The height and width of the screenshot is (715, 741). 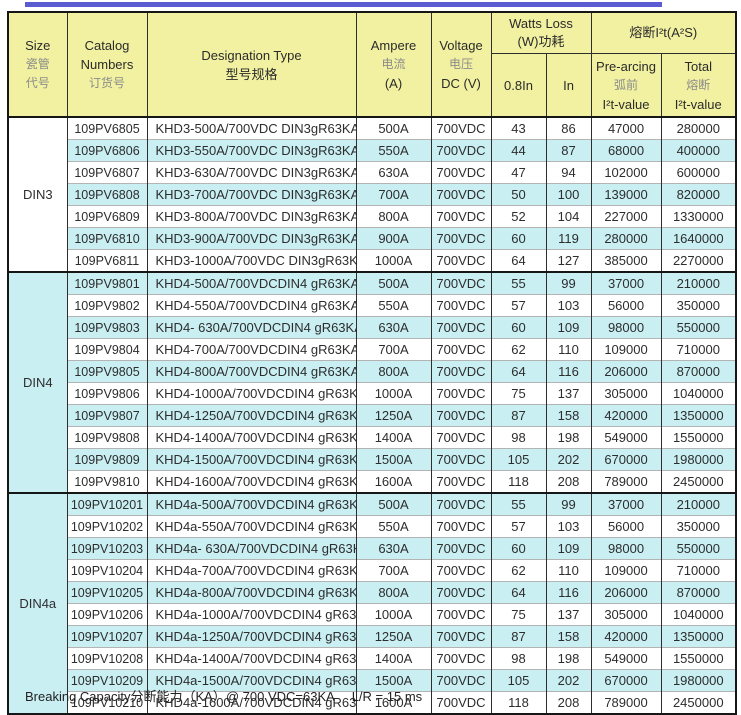 I want to click on total-cell: 1350000, so click(x=698, y=636).